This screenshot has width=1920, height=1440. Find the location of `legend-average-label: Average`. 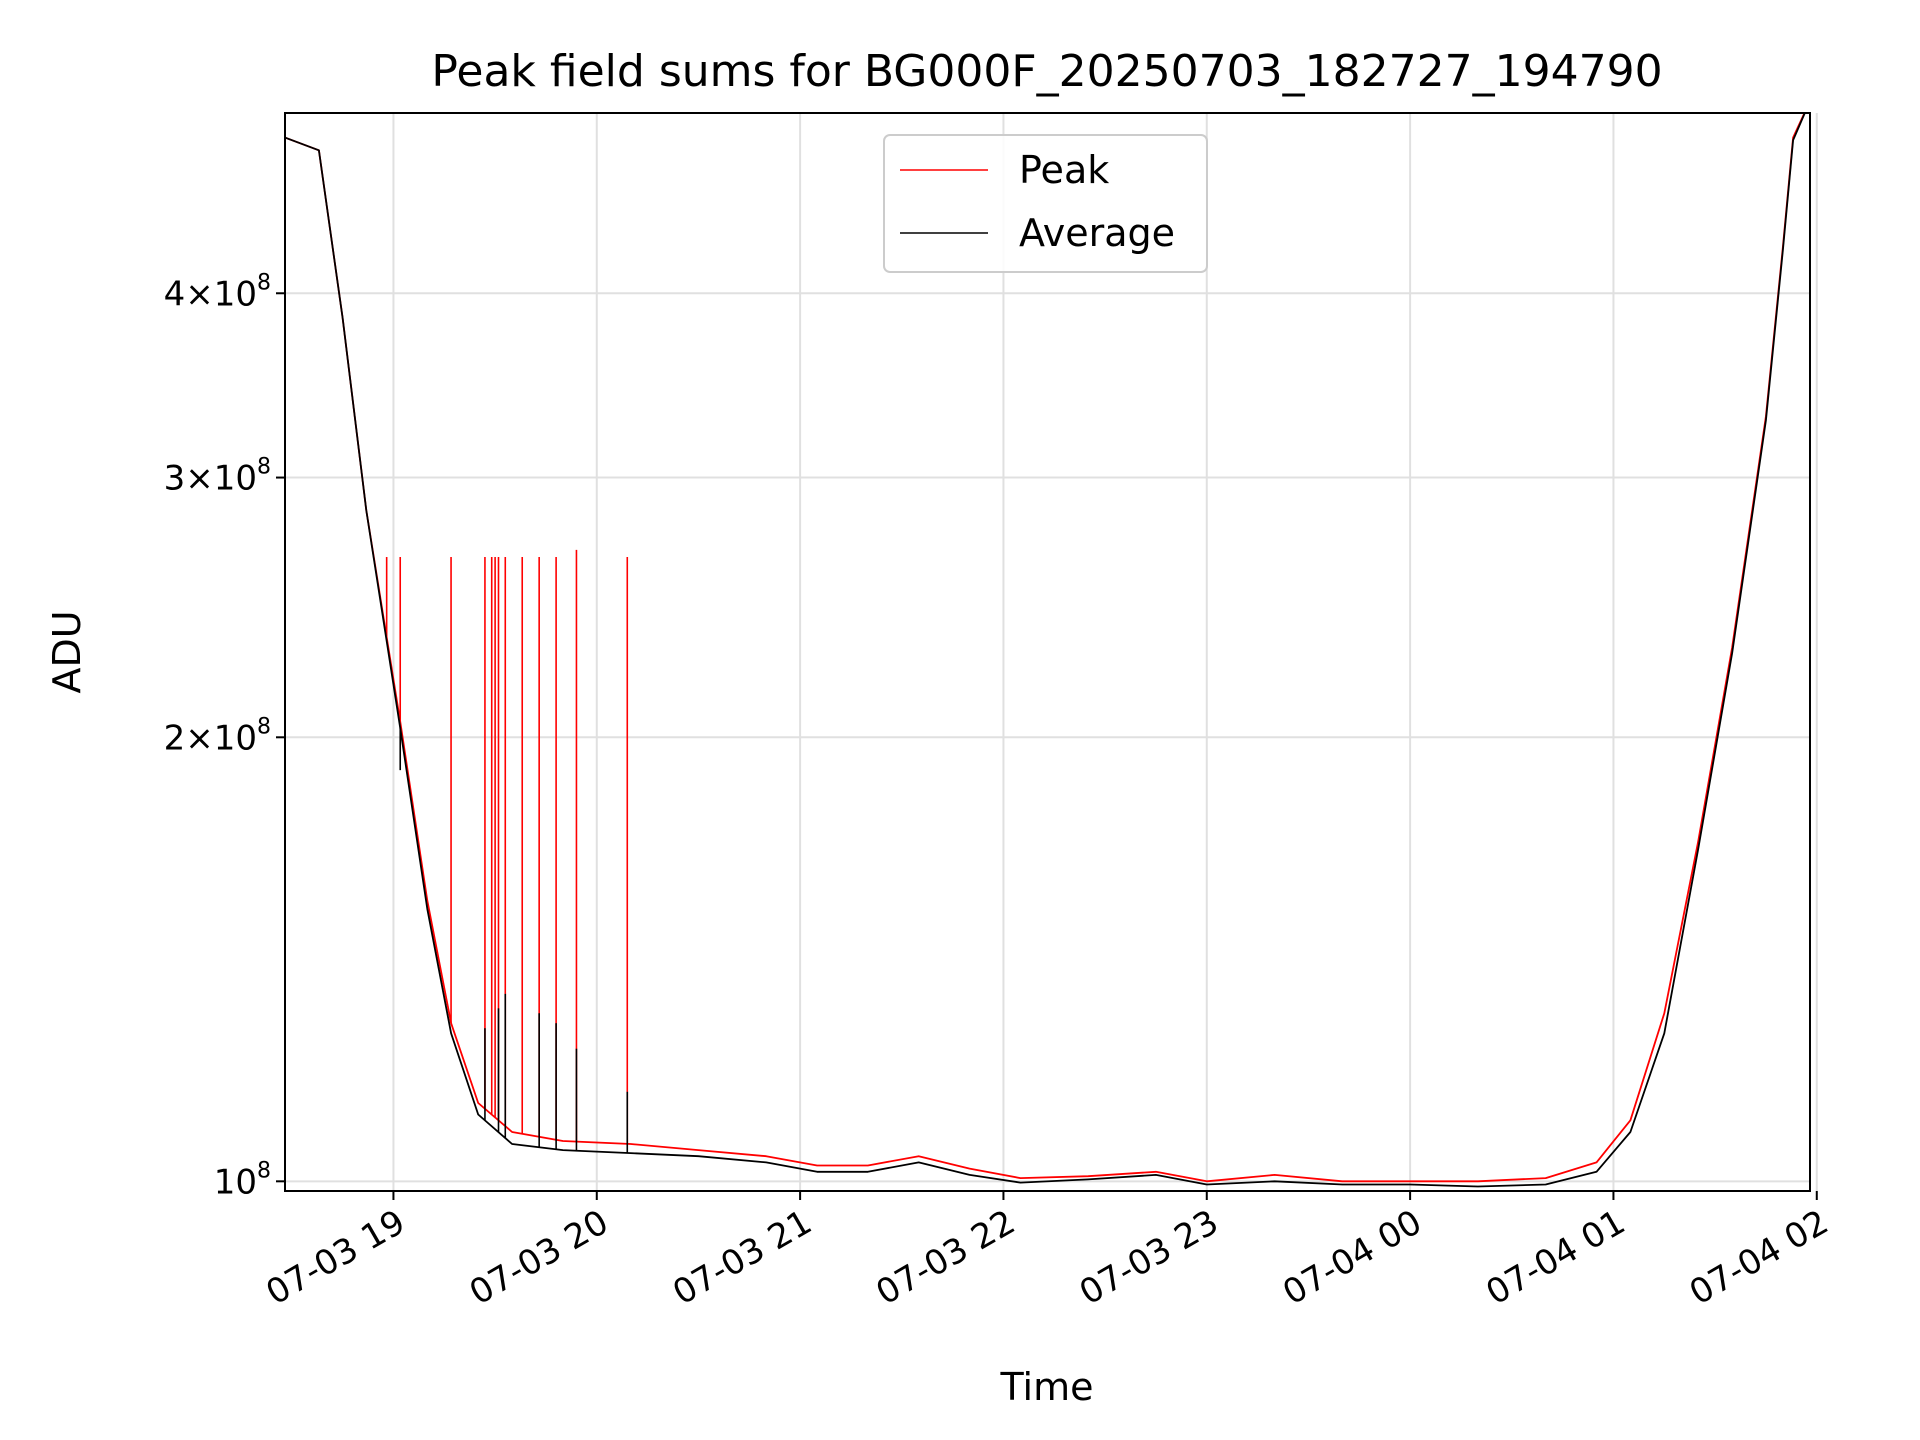

legend-average-label: Average is located at coordinates (1097, 233).